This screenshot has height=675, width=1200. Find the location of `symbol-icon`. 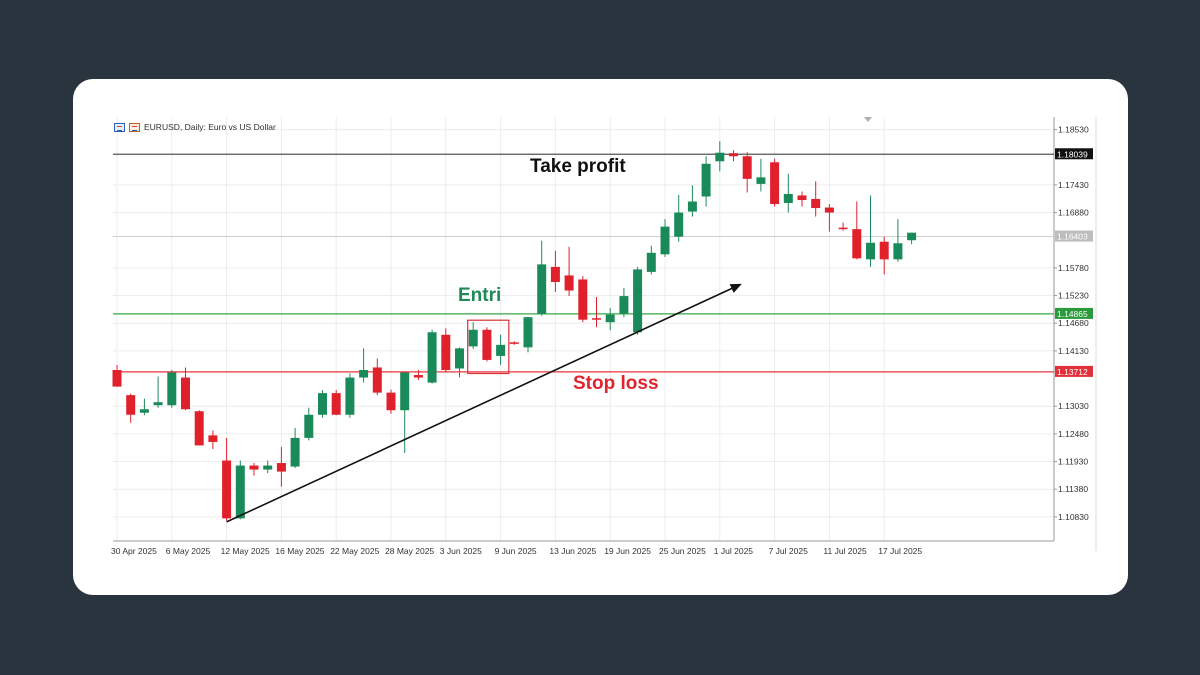

symbol-icon is located at coordinates (134, 127).